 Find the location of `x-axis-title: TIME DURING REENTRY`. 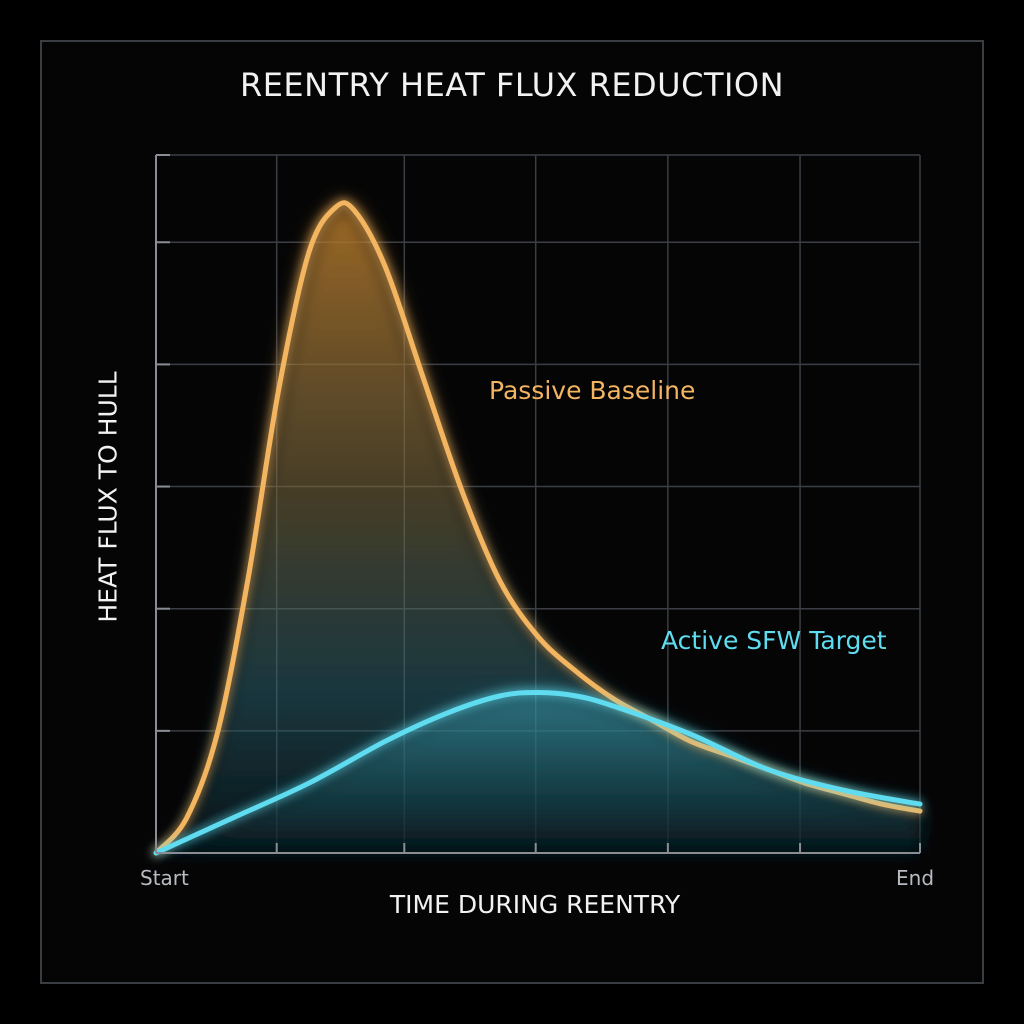

x-axis-title: TIME DURING REENTRY is located at coordinates (535, 904).